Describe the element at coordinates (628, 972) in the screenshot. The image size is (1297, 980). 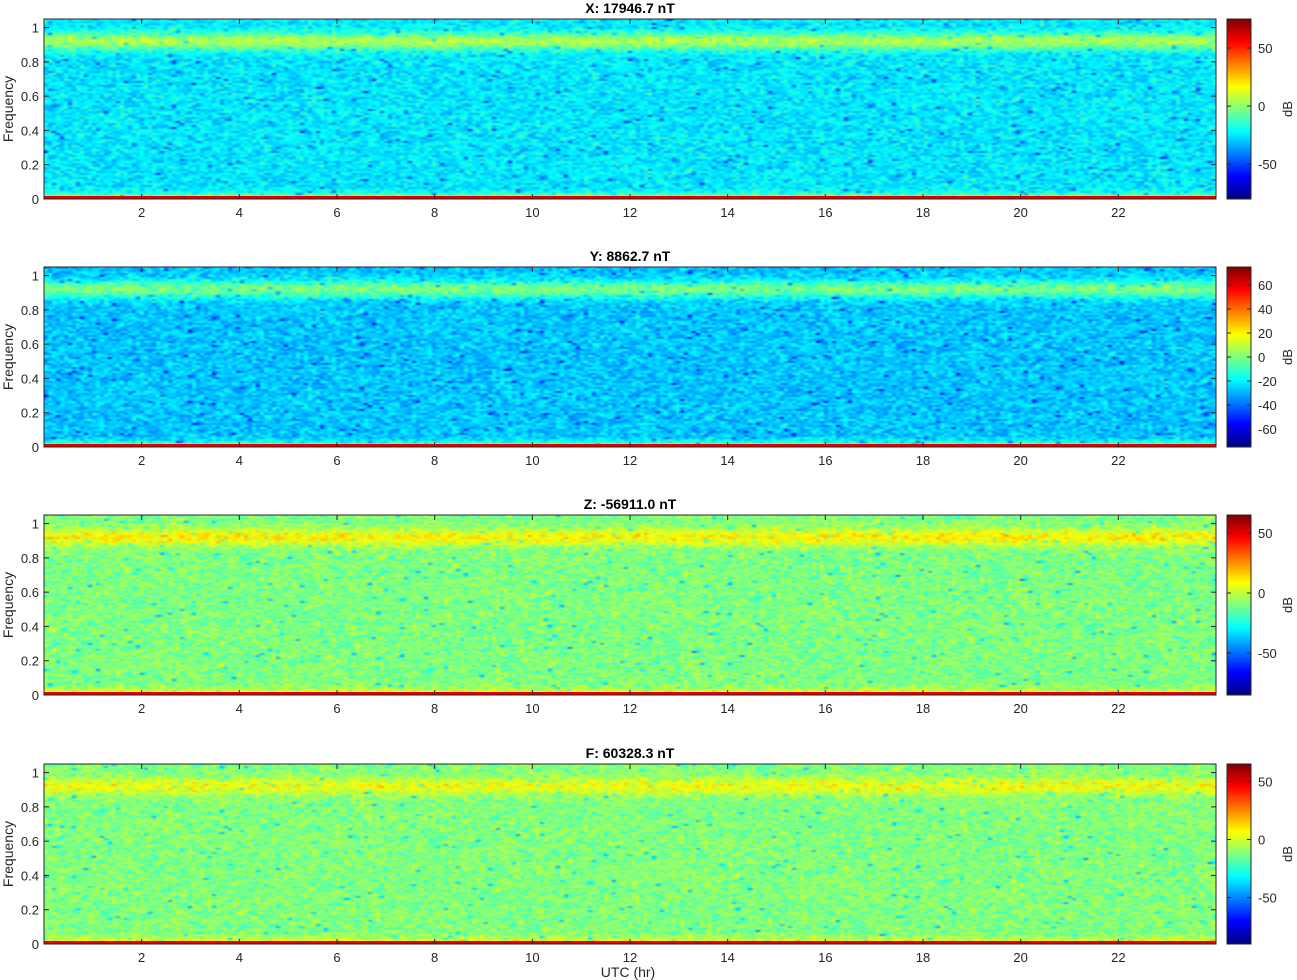
I see `x-axis-label: UTC (hr)` at that location.